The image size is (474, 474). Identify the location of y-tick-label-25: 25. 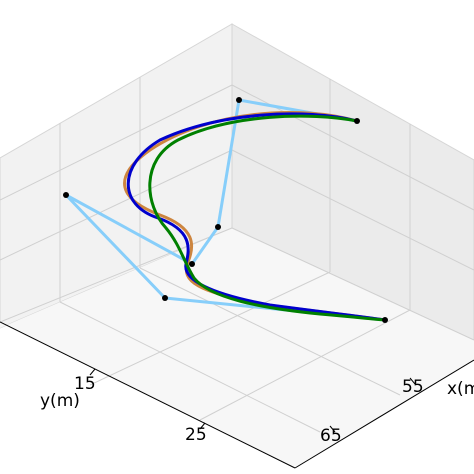
(196, 435).